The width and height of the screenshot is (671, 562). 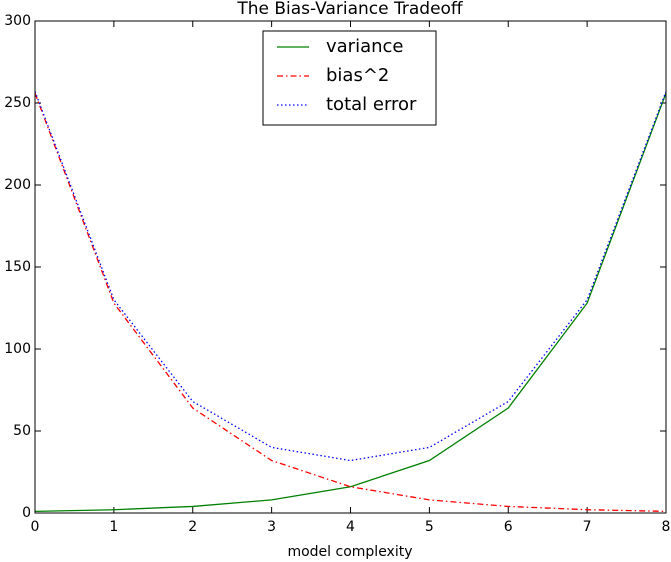 What do you see at coordinates (587, 527) in the screenshot?
I see `x-tick-label: 7` at bounding box center [587, 527].